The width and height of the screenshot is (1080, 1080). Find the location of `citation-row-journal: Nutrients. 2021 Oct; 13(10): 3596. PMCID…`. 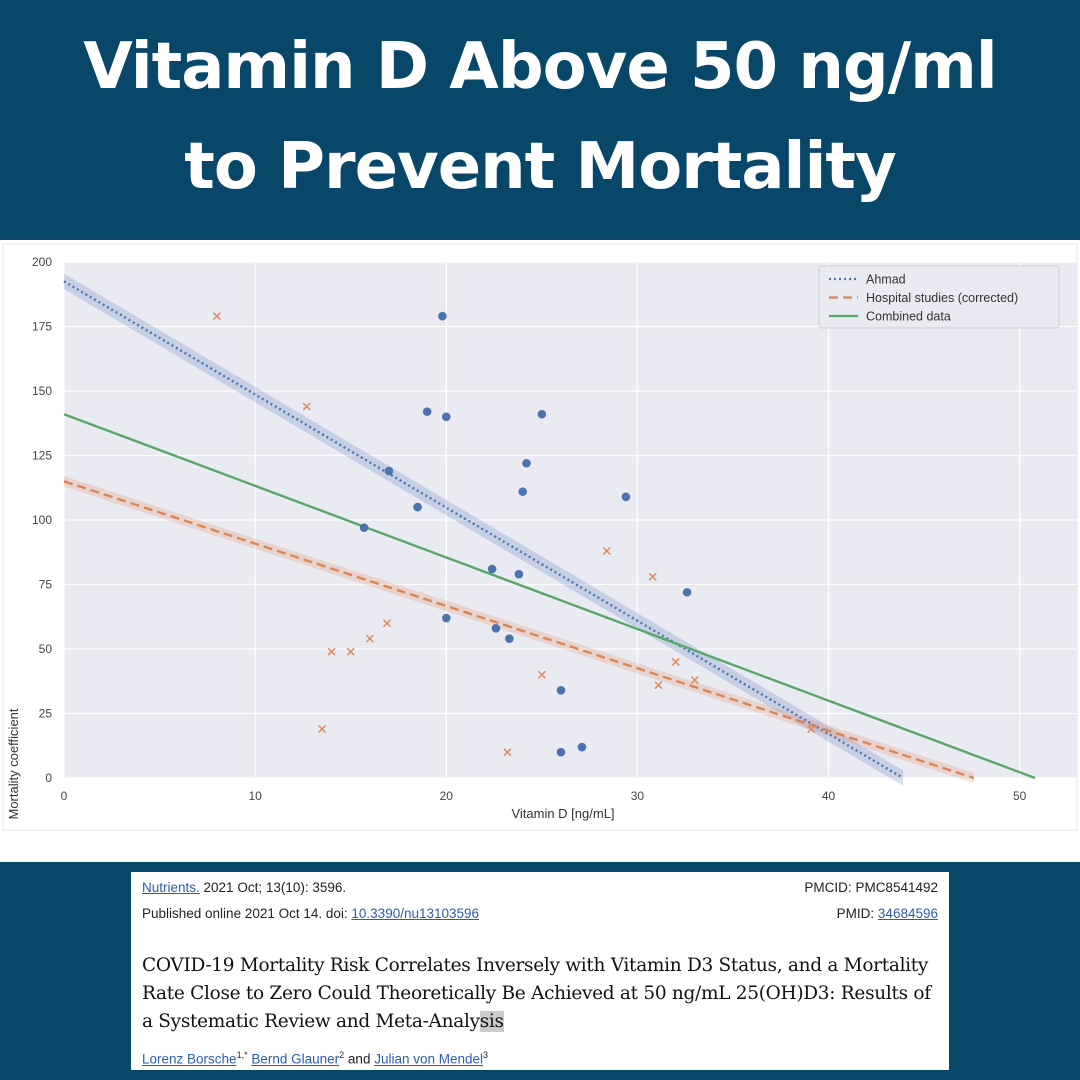

citation-row-journal: Nutrients. 2021 Oct; 13(10): 3596. PMCID… is located at coordinates (540, 887).